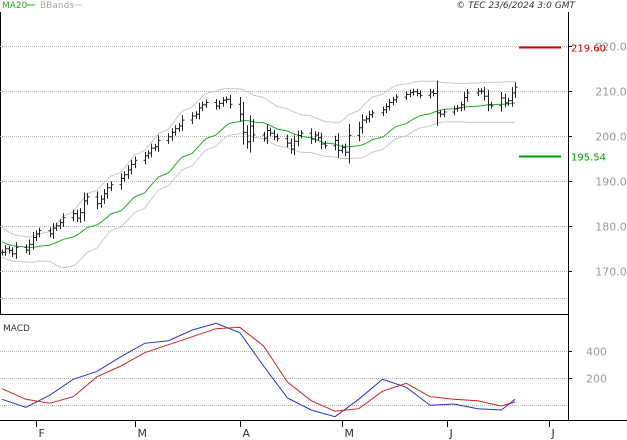  Describe the element at coordinates (611, 227) in the screenshot. I see `price-tick-label: 180.0` at that location.